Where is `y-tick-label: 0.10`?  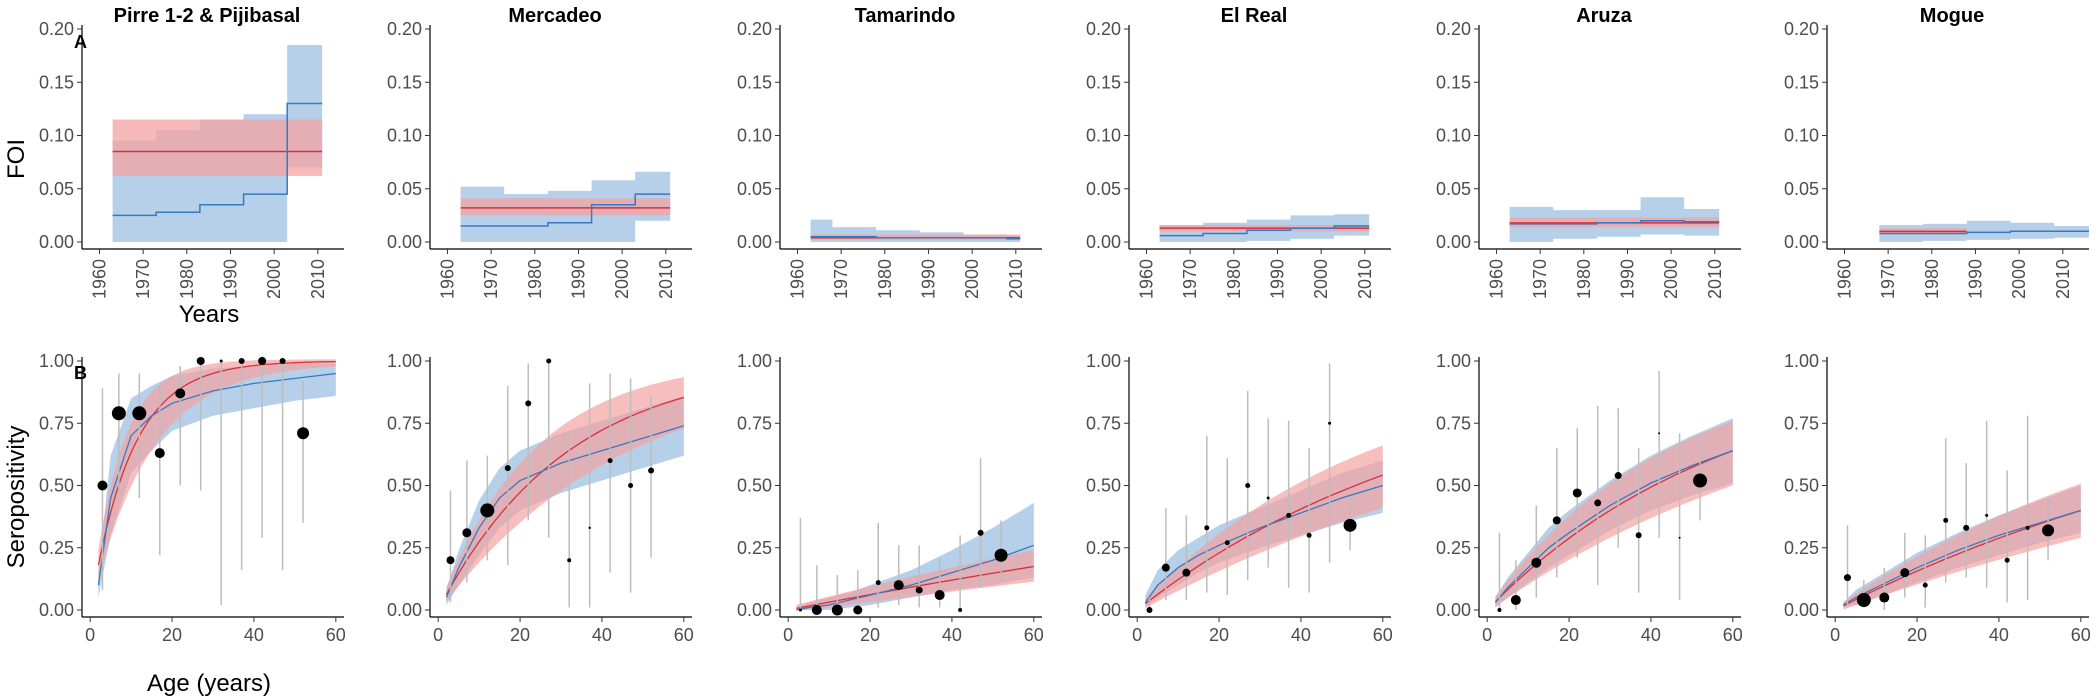
y-tick-label: 0.10 is located at coordinates (754, 136).